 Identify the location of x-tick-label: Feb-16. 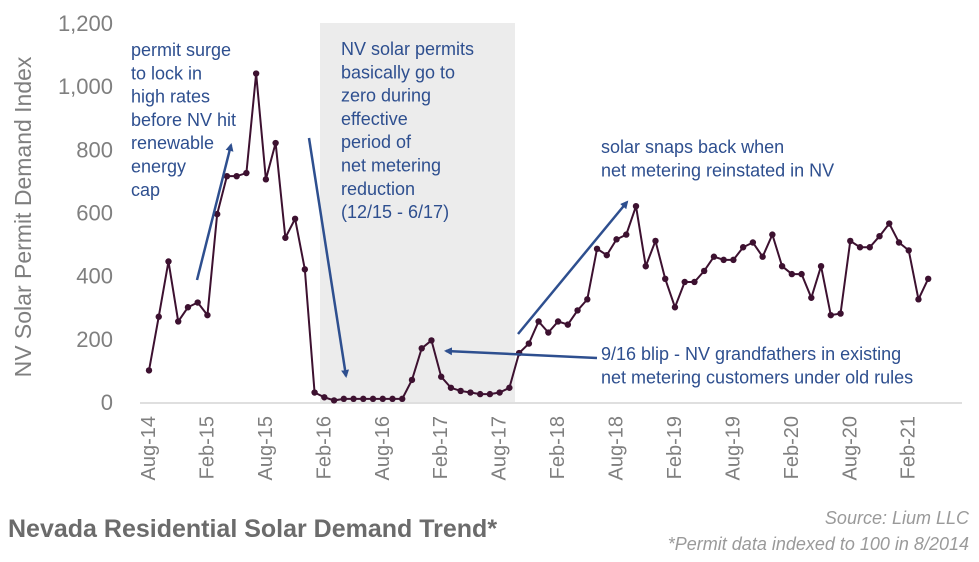
(324, 447).